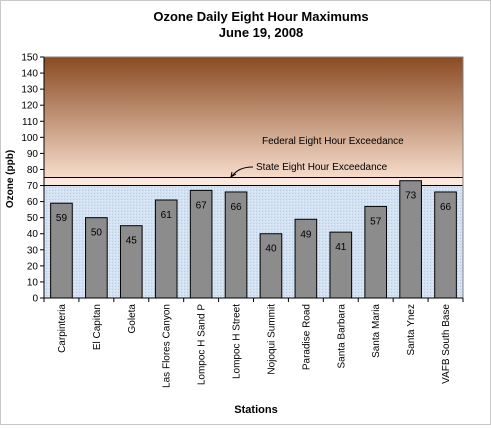 The height and width of the screenshot is (429, 491). What do you see at coordinates (237, 341) in the screenshot?
I see `x-tick-label: Lompoc H Street` at bounding box center [237, 341].